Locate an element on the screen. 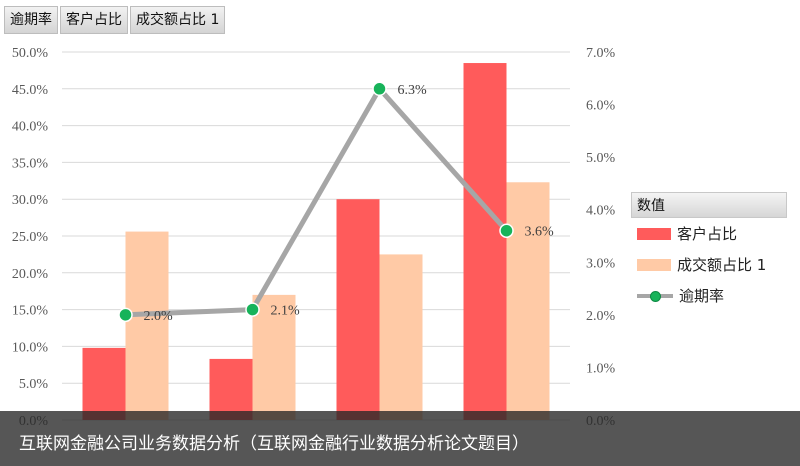 This screenshot has height=466, width=800. legend-item-customer-share: 客户占比 is located at coordinates (709, 233).